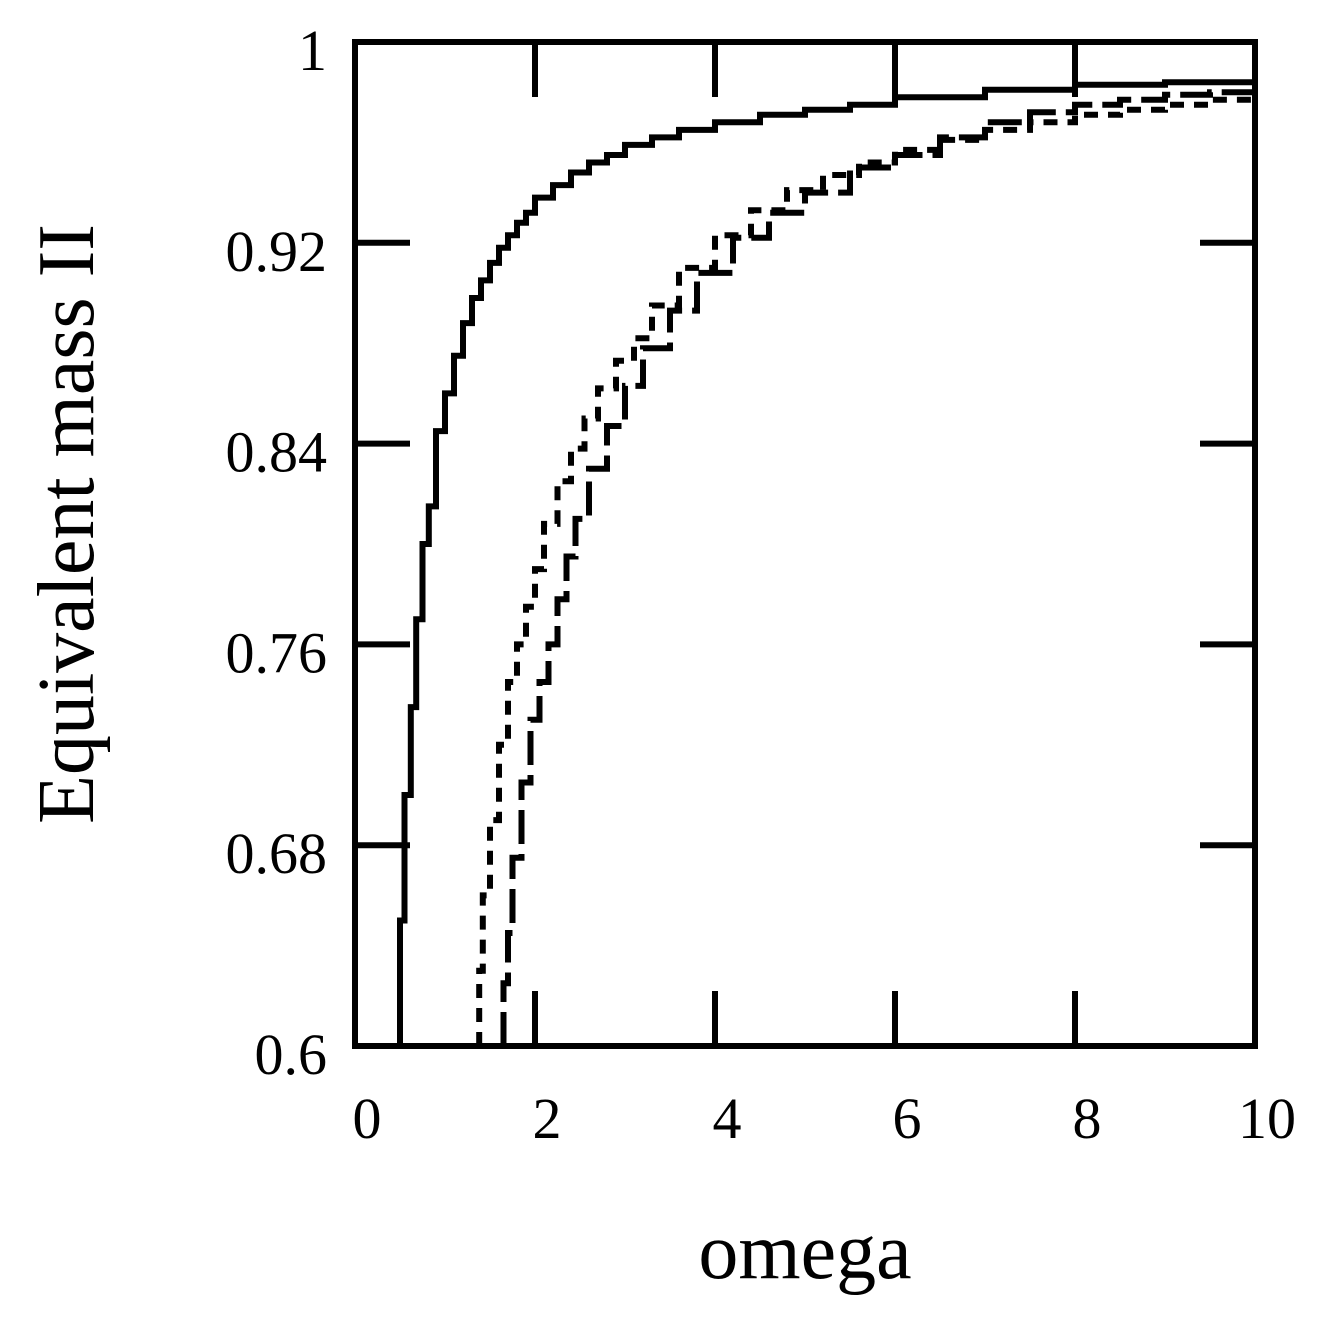 This screenshot has height=1318, width=1318. What do you see at coordinates (804, 1252) in the screenshot?
I see `x-axis-title: omega` at bounding box center [804, 1252].